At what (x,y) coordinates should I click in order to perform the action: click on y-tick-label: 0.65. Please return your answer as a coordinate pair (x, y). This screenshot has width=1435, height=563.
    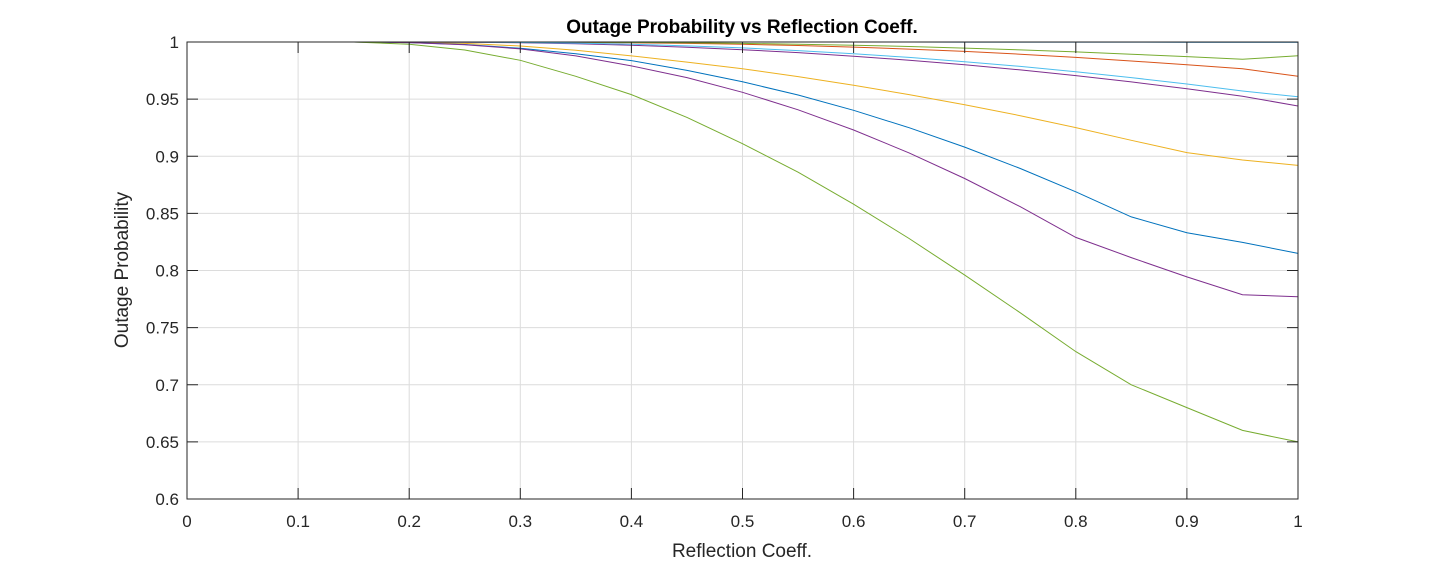
    Looking at the image, I should click on (162, 442).